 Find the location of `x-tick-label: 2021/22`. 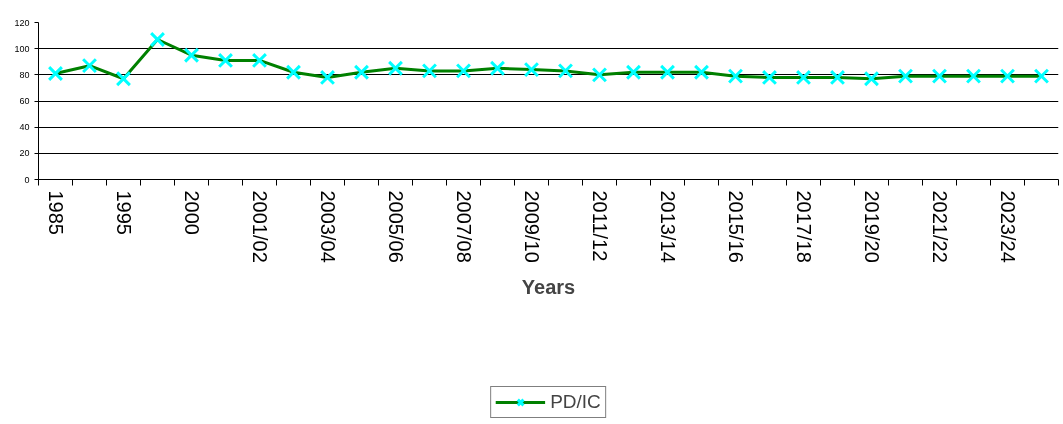

x-tick-label: 2021/22 is located at coordinates (939, 226).